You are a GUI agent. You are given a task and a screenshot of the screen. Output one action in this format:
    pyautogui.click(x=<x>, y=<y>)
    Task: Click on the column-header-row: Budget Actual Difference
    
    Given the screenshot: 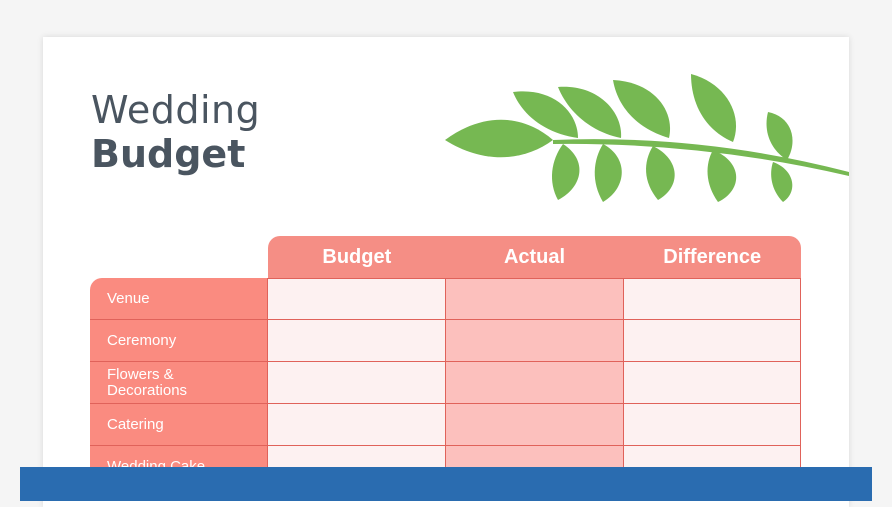 What is the action you would take?
    pyautogui.click(x=534, y=257)
    